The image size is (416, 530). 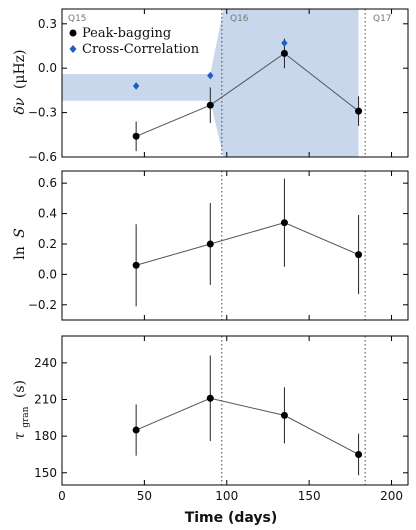 What do you see at coordinates (20, 69) in the screenshot?
I see `ylabel-delta-nu-unit: (μHz)` at bounding box center [20, 69].